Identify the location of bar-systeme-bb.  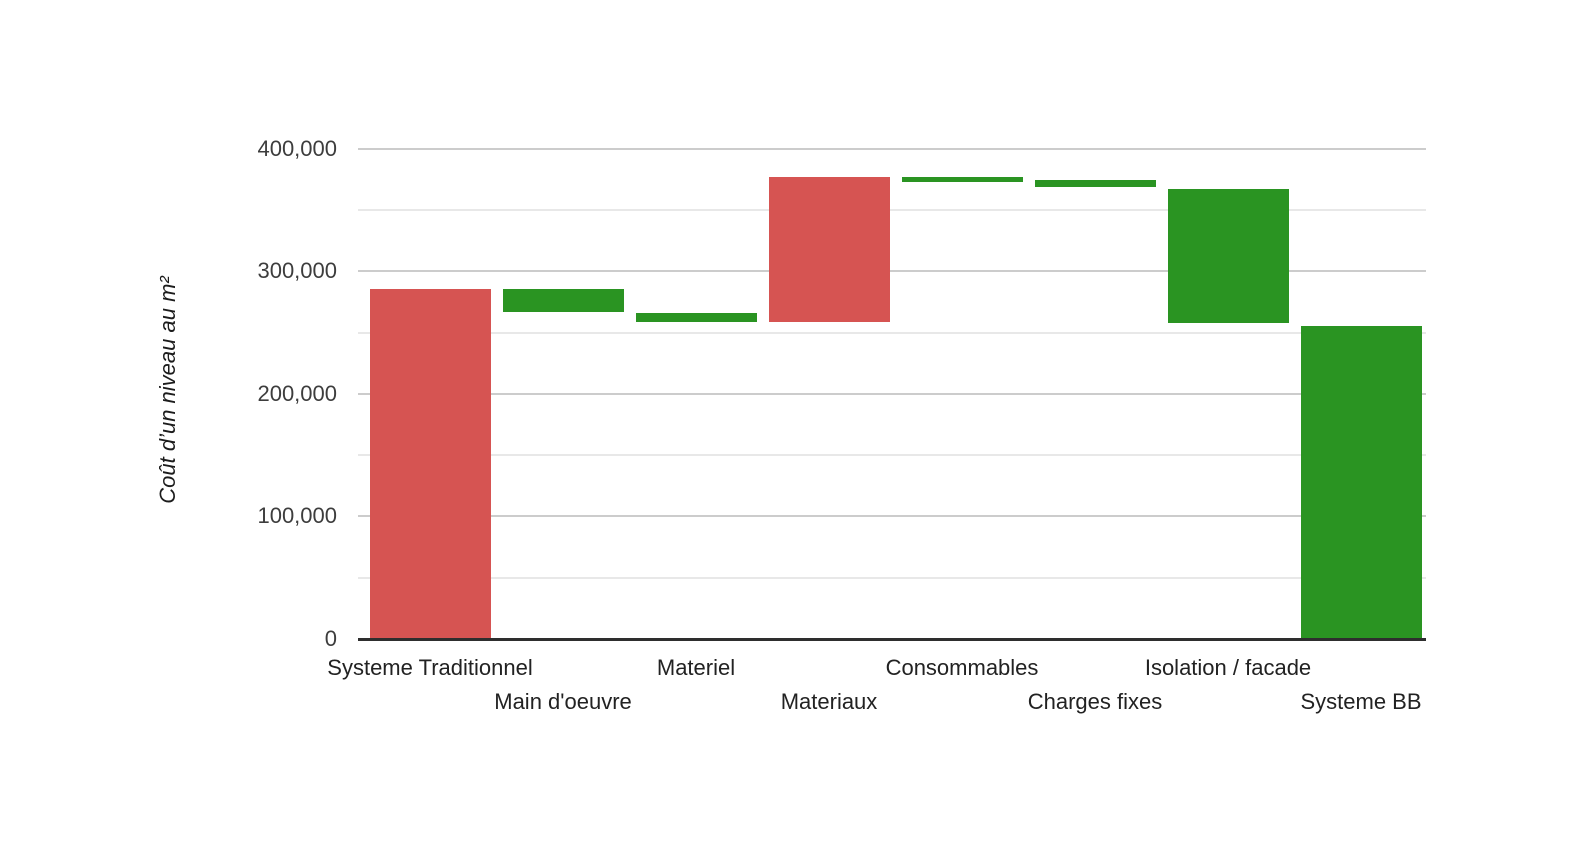
(1361, 482).